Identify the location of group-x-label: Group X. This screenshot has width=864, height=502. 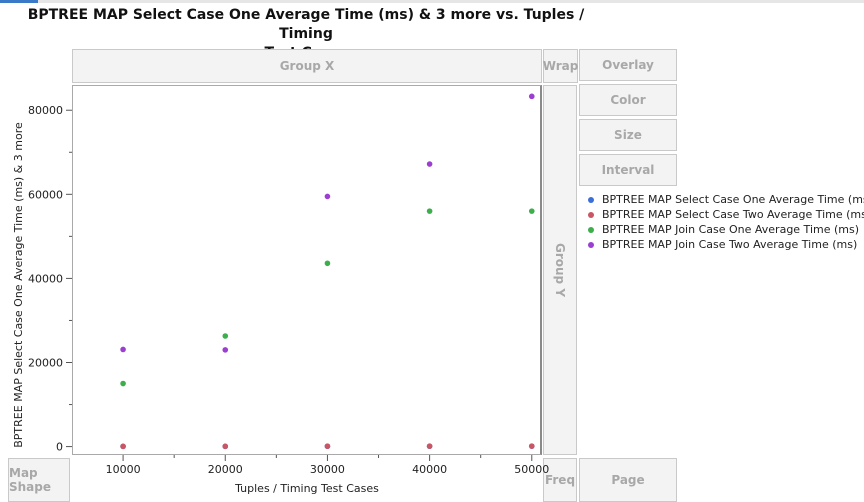
(307, 66).